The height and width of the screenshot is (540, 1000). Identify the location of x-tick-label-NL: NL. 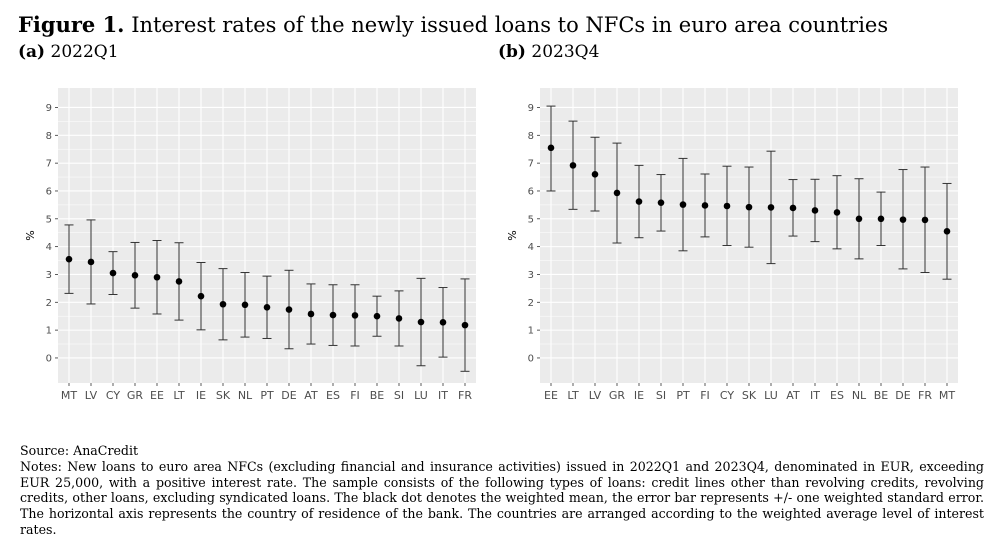
(245, 395).